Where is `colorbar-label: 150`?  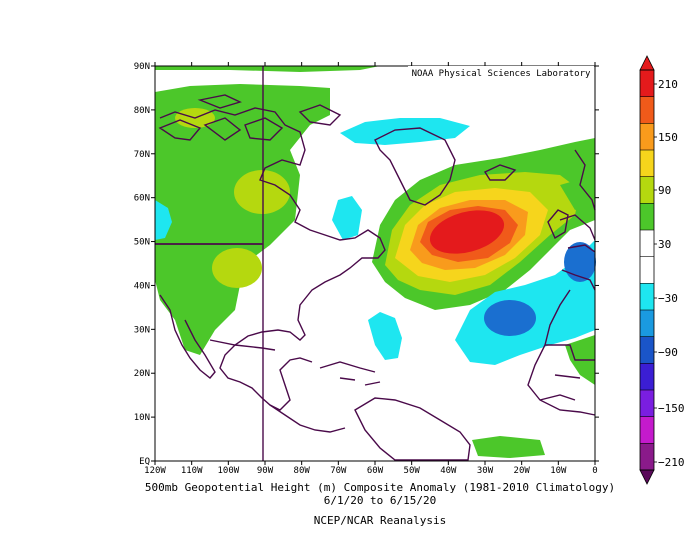
colorbar-label: 150 is located at coordinates (668, 137).